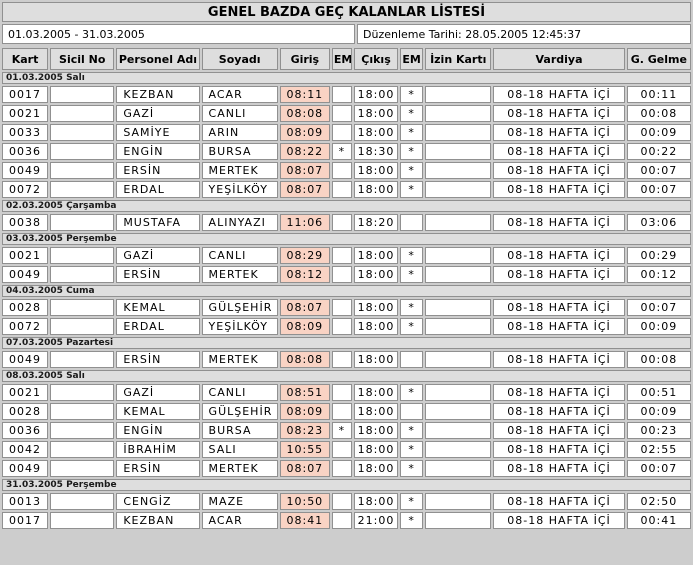 The image size is (693, 565). What do you see at coordinates (304, 430) in the screenshot?
I see `cell-giris: 08:23` at bounding box center [304, 430].